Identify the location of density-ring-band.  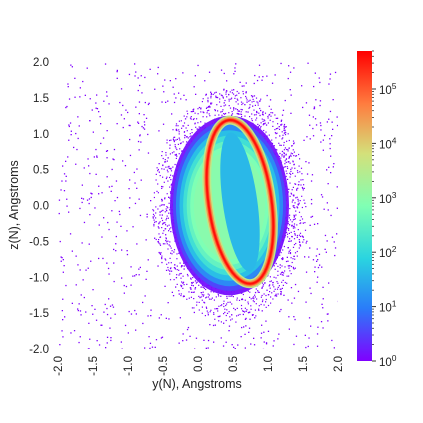
(240, 202).